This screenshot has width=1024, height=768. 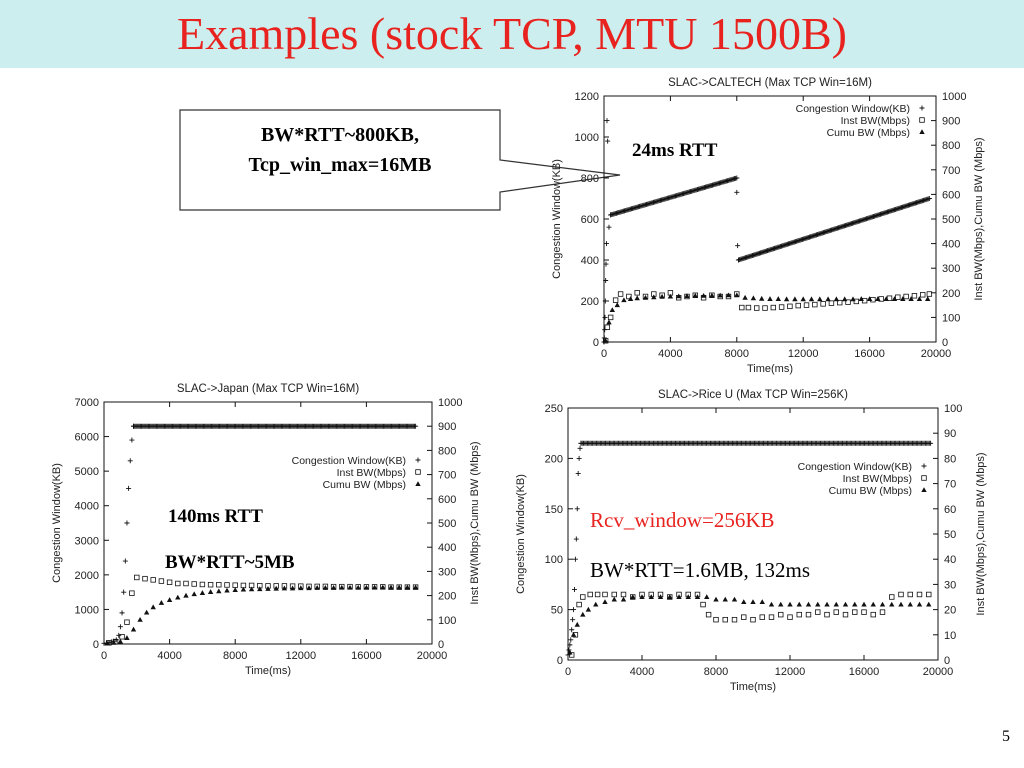 I want to click on x-tick-label: 0, so click(x=568, y=672).